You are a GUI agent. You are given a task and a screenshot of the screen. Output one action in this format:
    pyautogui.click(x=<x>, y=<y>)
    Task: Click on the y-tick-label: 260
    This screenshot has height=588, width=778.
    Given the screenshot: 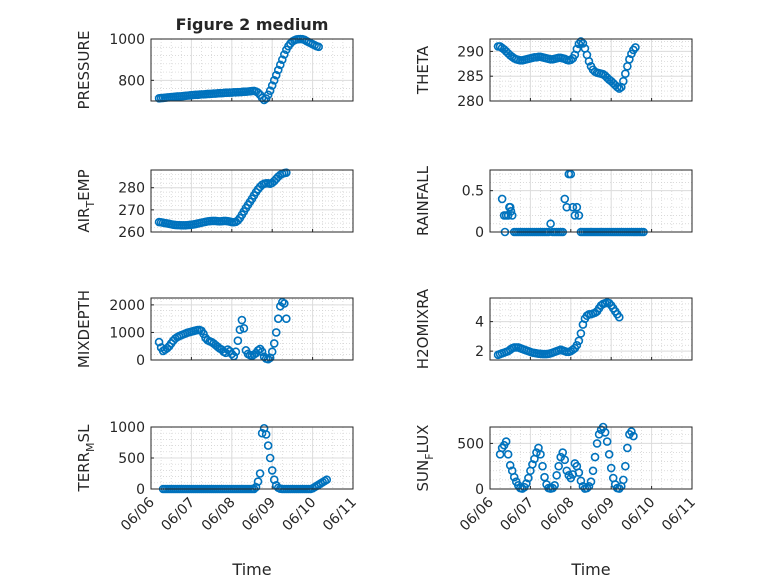 What is the action you would take?
    pyautogui.click(x=131, y=233)
    